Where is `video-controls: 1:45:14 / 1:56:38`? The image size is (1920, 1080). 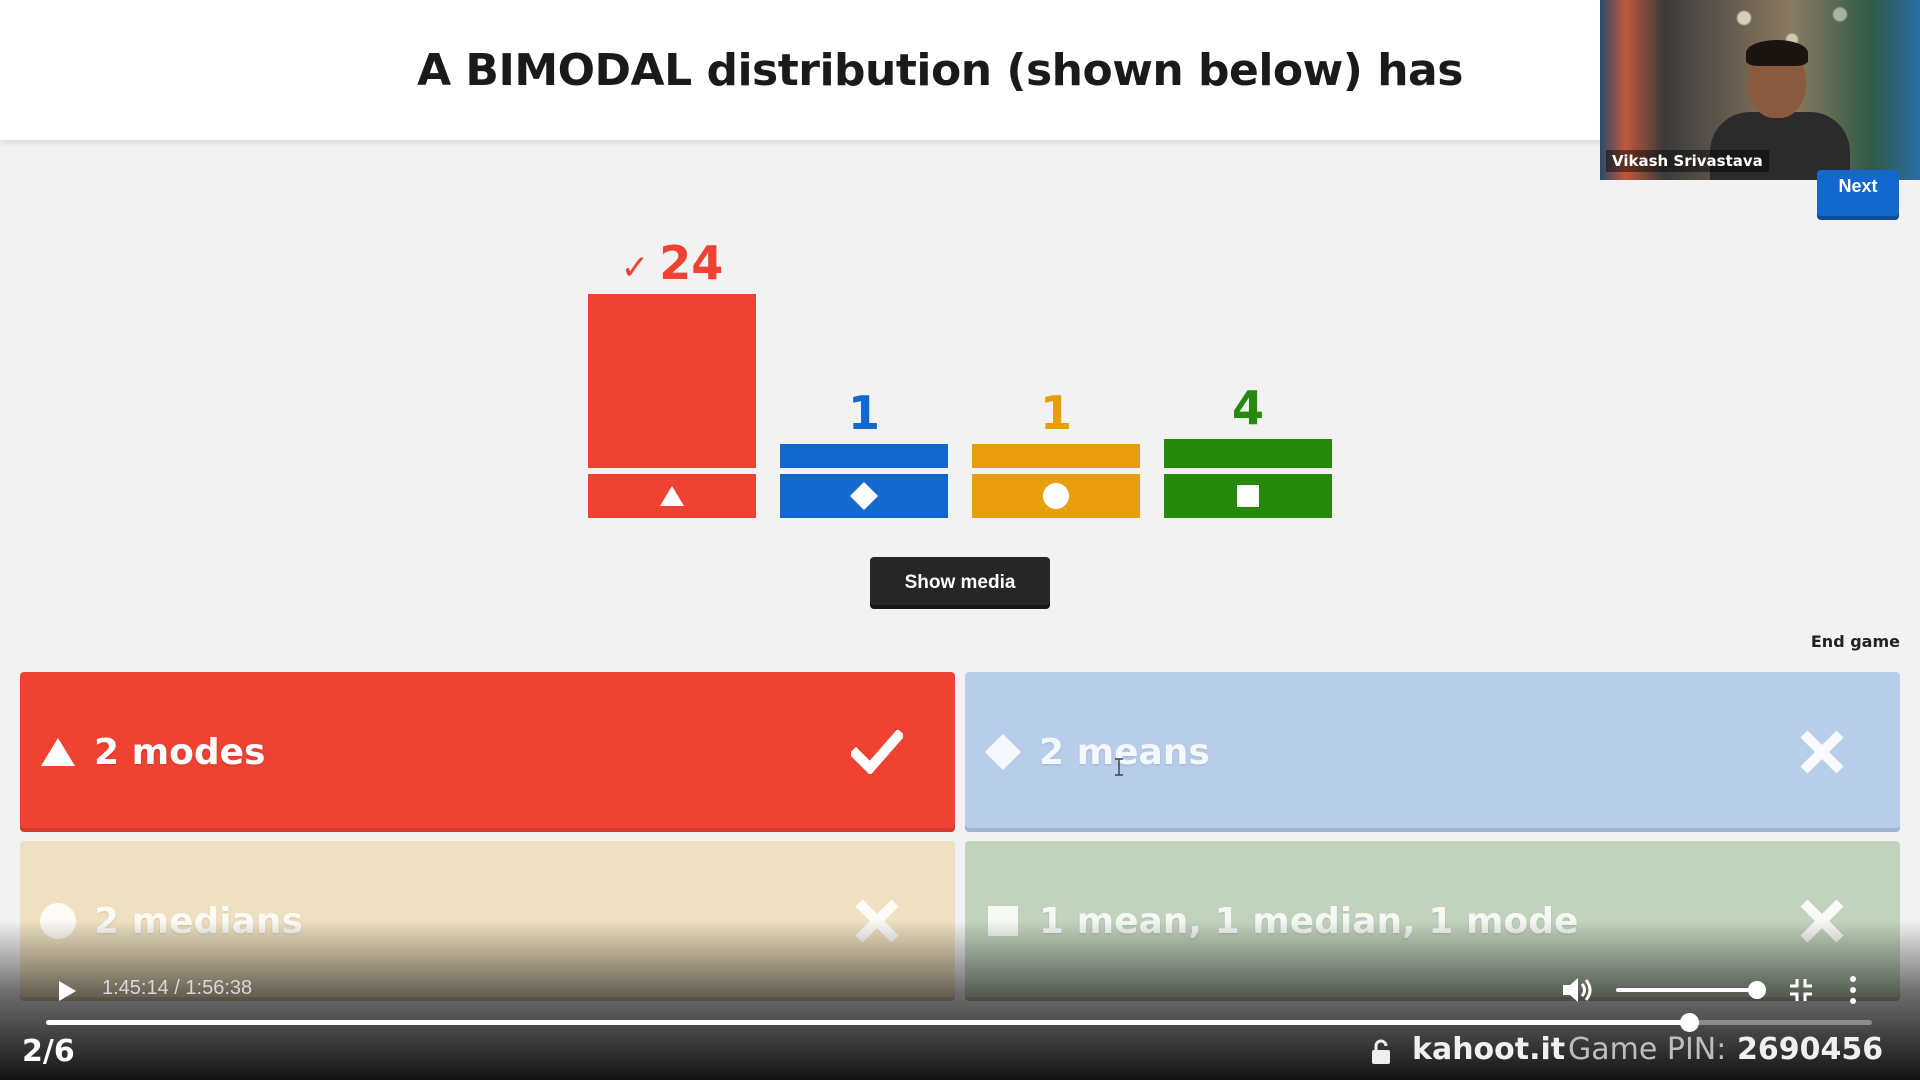
video-controls: 1:45:14 / 1:56:38 is located at coordinates (960, 990).